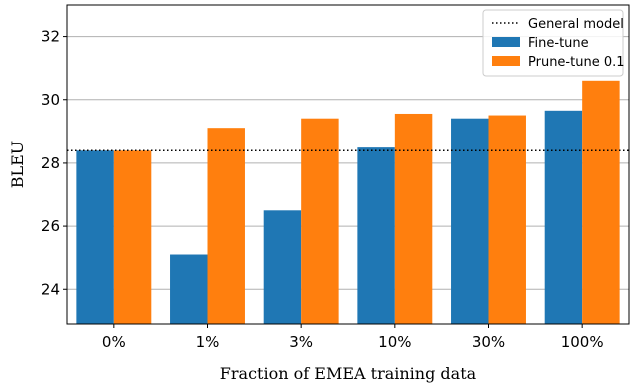  Describe the element at coordinates (320, 221) in the screenshot. I see `bar-prune-tune-3pct` at that location.